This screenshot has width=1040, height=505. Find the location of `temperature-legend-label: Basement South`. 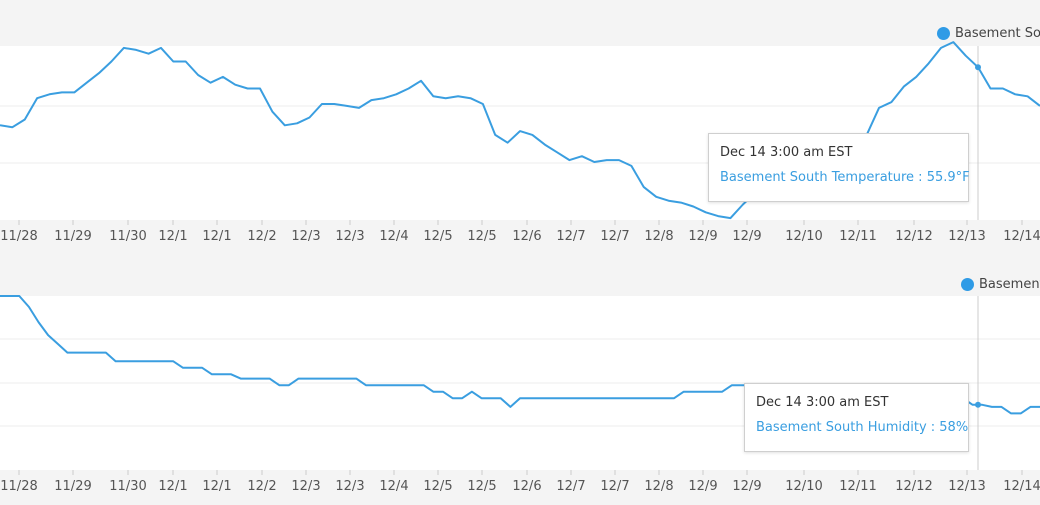

temperature-legend-label: Basement South is located at coordinates (997, 33).